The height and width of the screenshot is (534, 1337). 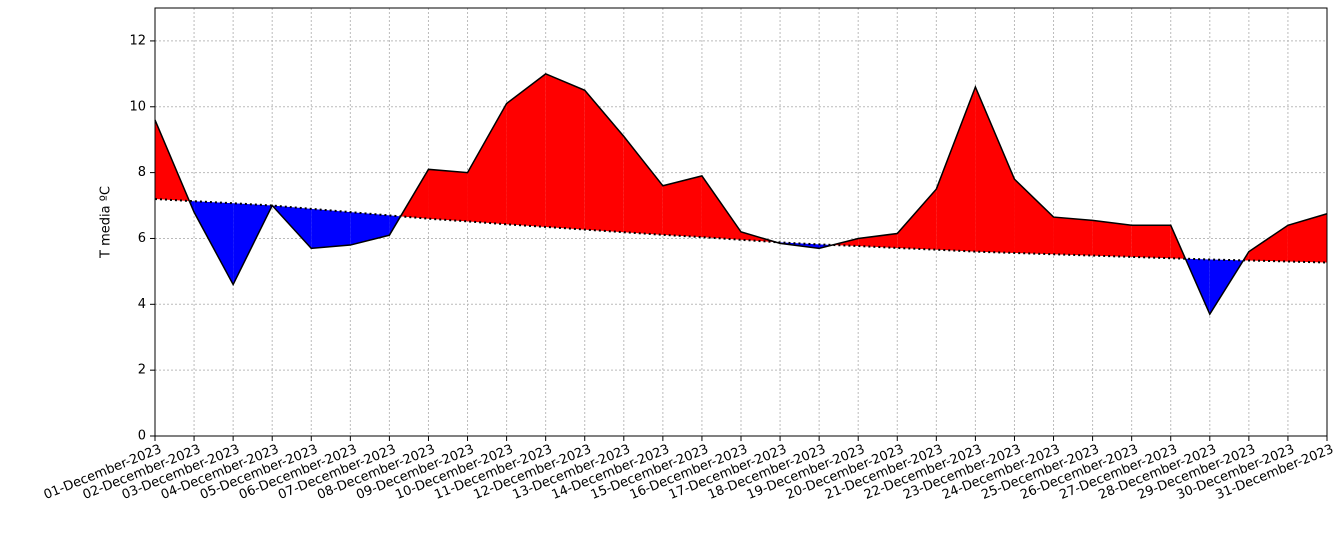 I want to click on y-tick-label: 8, so click(x=142, y=172).